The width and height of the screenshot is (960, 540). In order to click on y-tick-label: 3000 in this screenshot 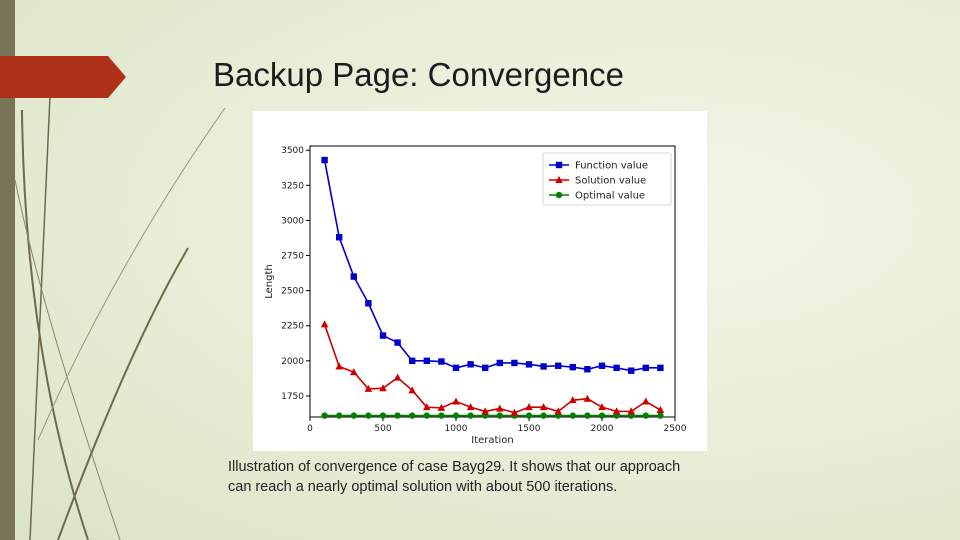, I will do `click(292, 221)`.